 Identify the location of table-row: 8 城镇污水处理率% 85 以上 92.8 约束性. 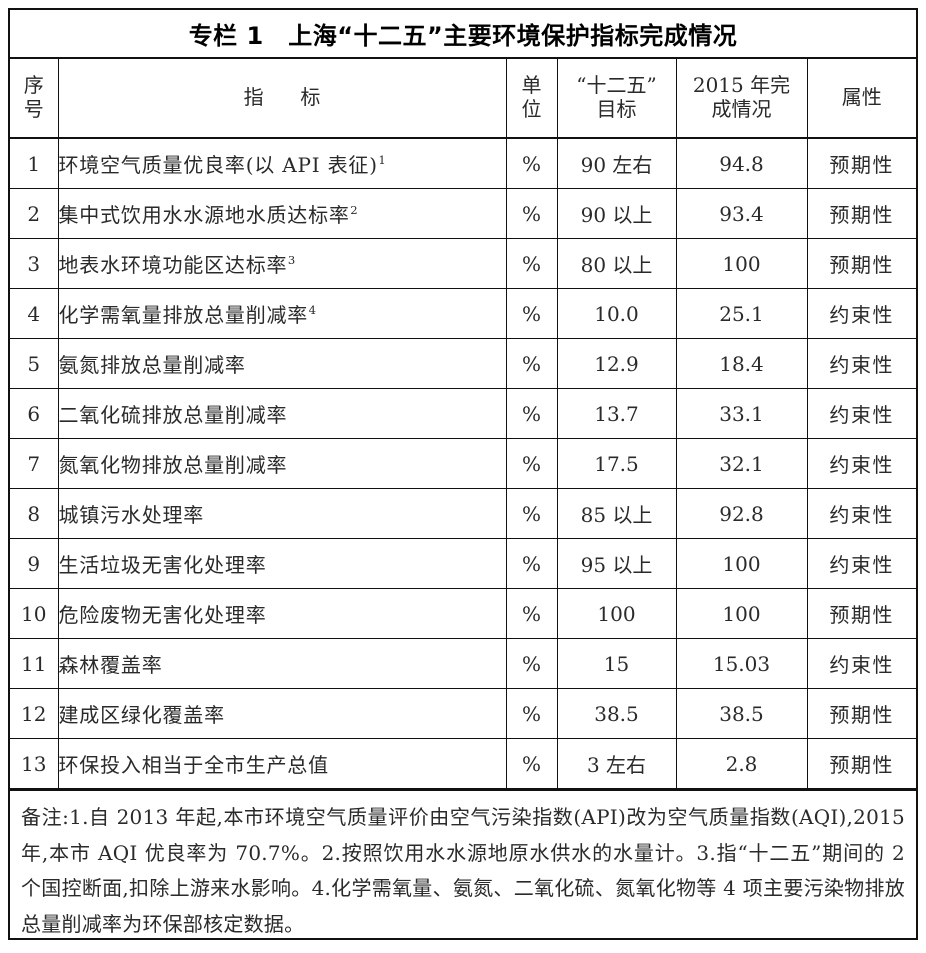
(463, 513).